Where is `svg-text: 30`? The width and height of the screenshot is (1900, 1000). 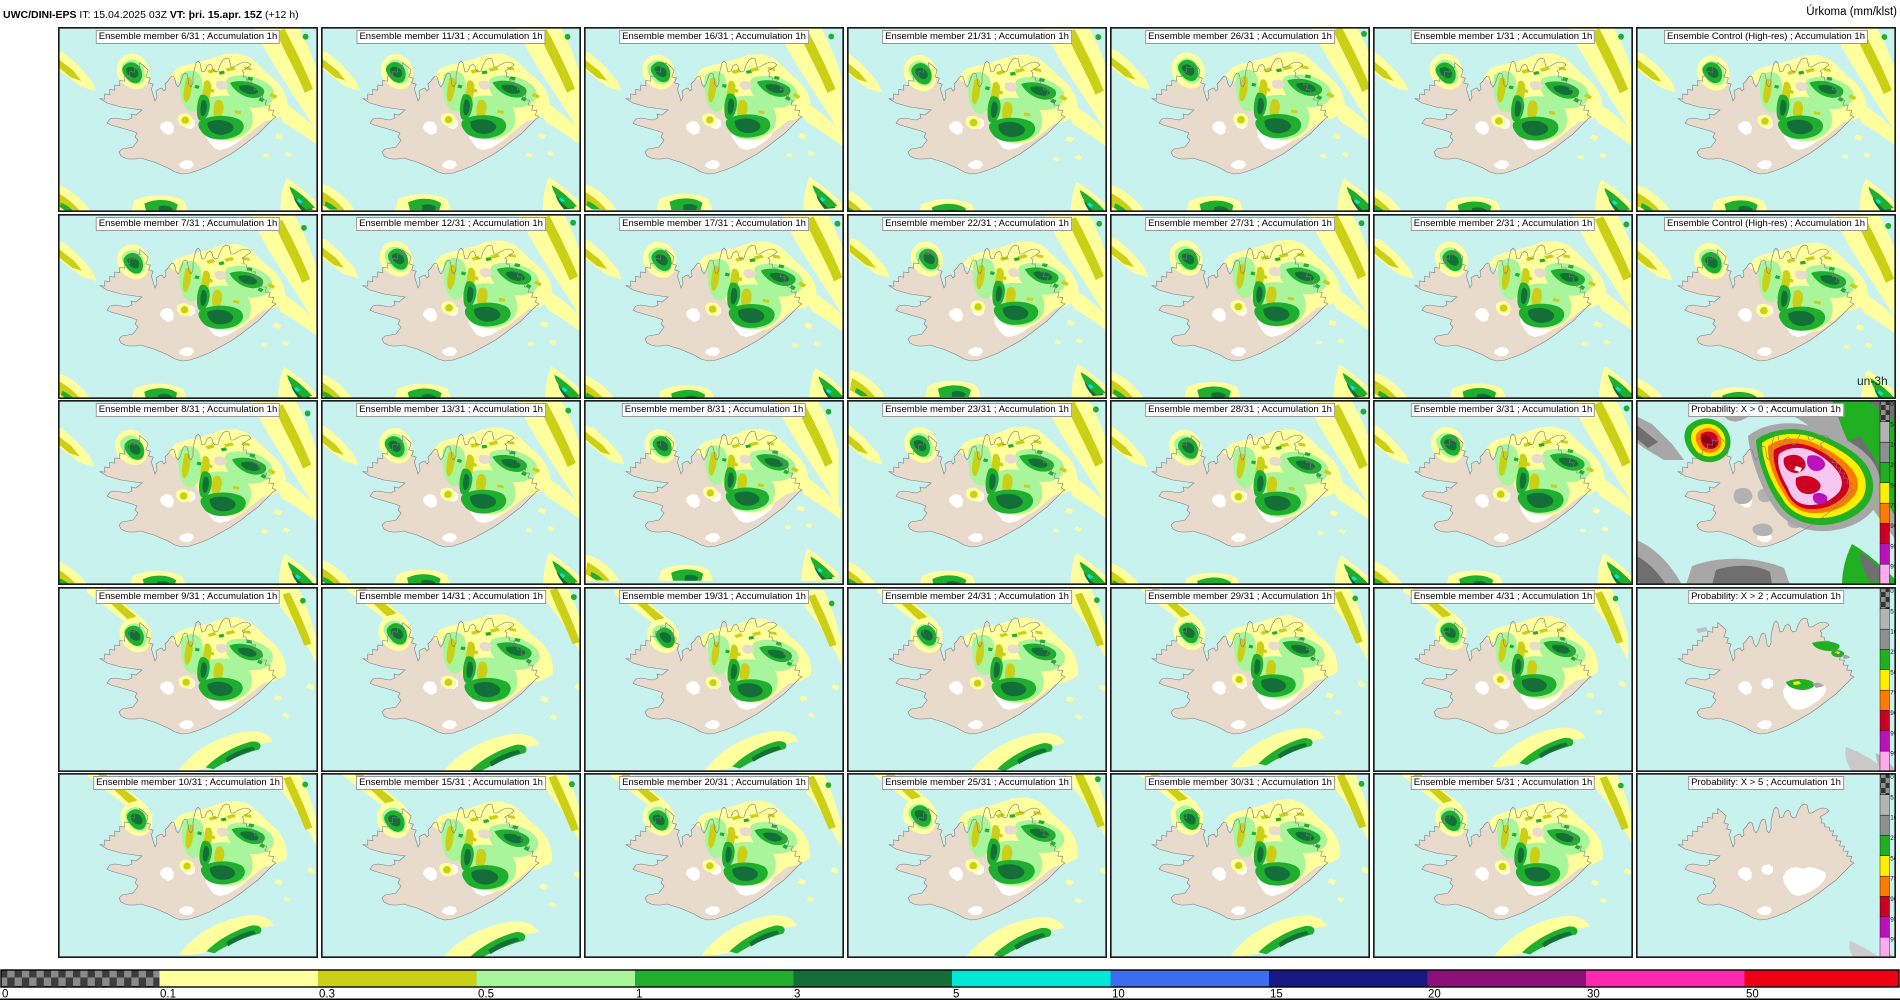
svg-text: 30 is located at coordinates (1593, 994).